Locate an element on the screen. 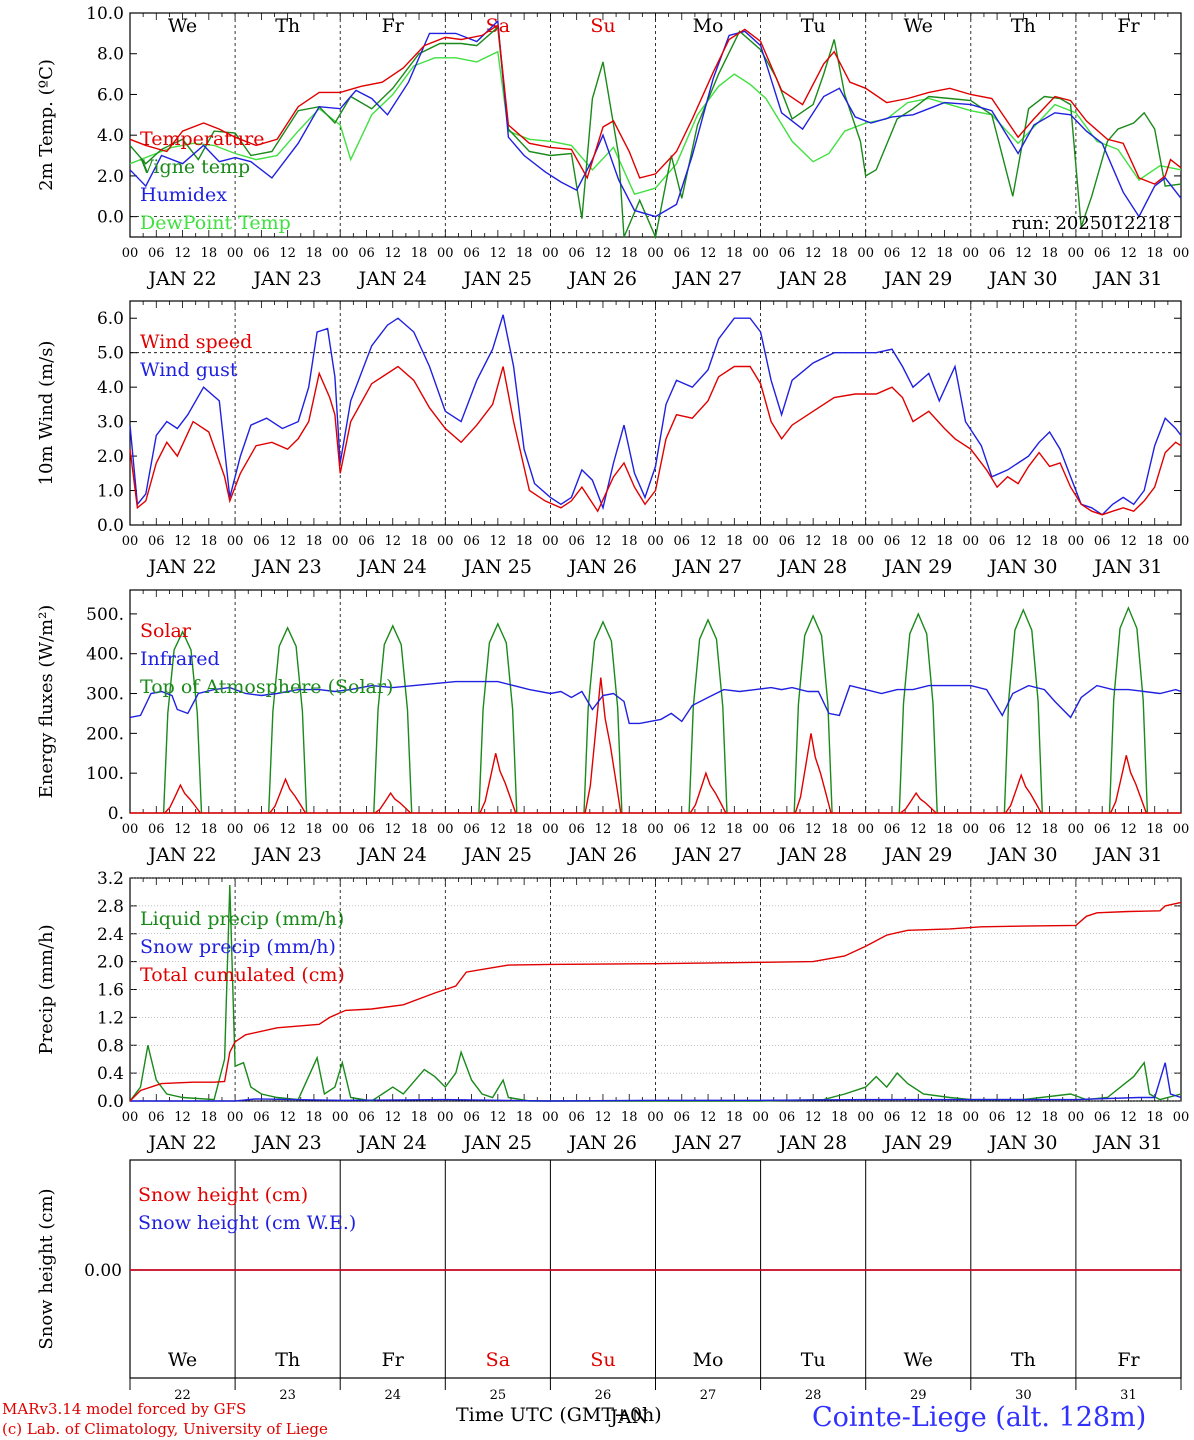 This screenshot has width=1194, height=1440. date-label: JAN 28 is located at coordinates (812, 855).